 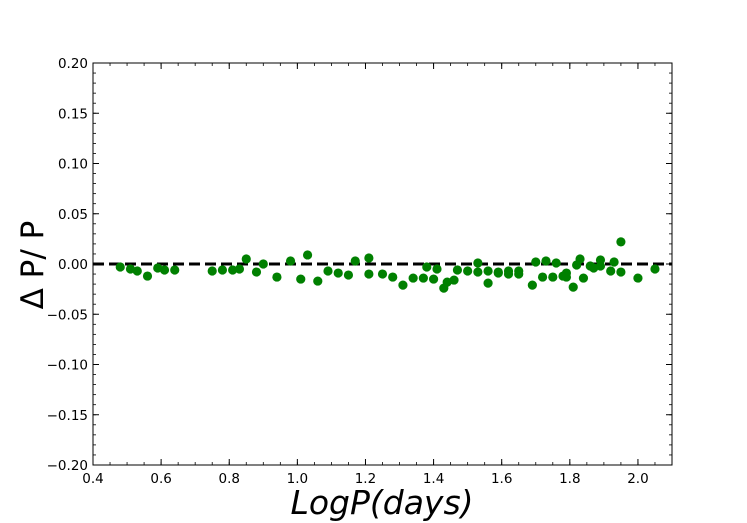 What do you see at coordinates (92, 479) in the screenshot?
I see `x-tick-label: 0.4` at bounding box center [92, 479].